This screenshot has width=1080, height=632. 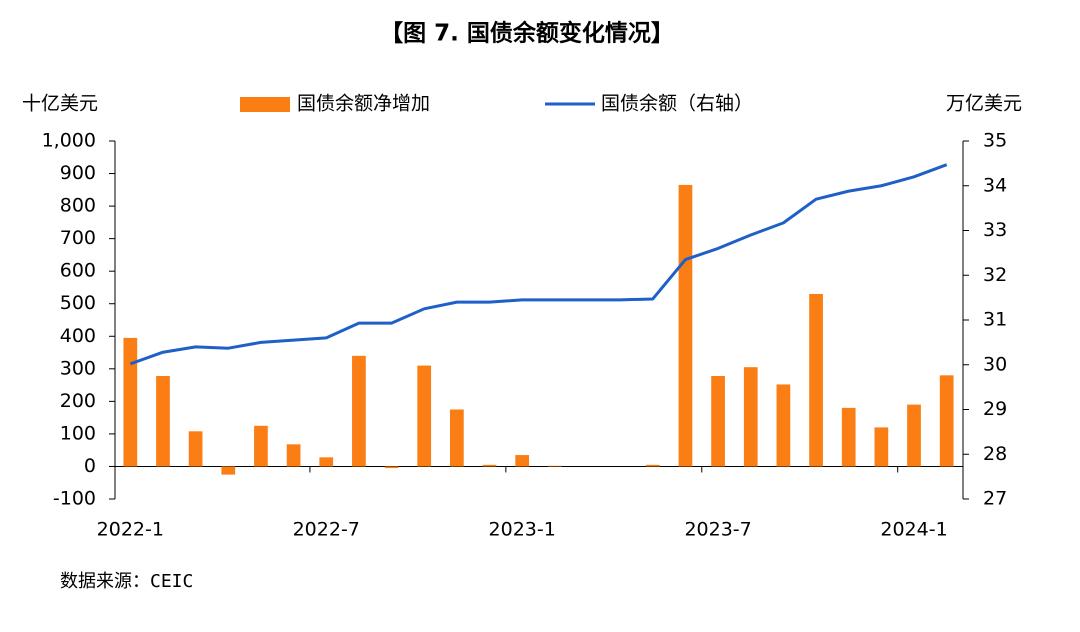 I want to click on x-tick-label: 2023-1, so click(x=522, y=530).